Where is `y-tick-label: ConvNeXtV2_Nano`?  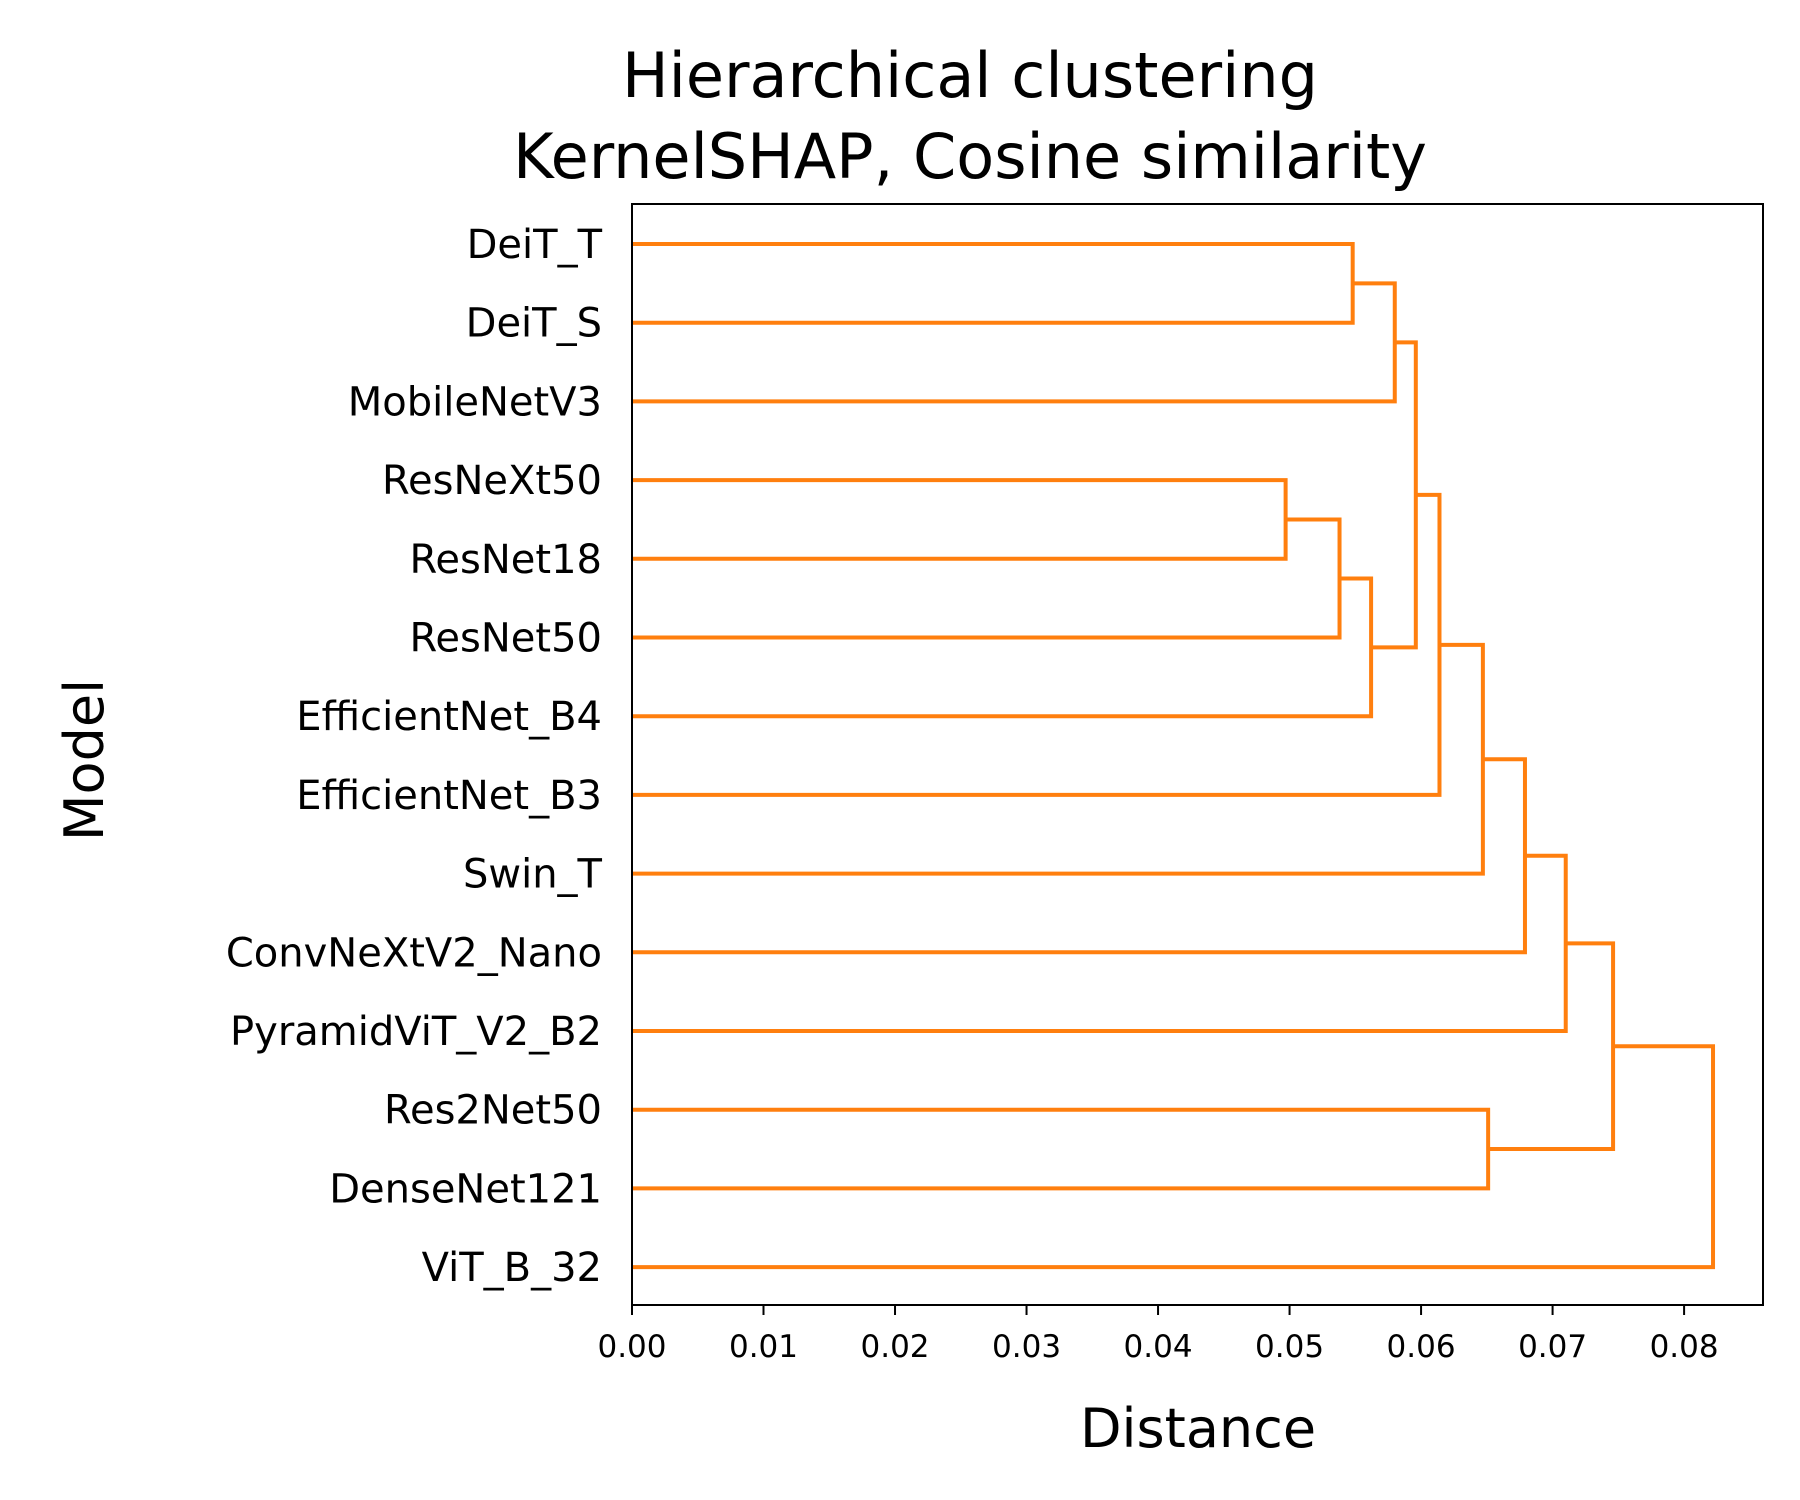 y-tick-label: ConvNeXtV2_Nano is located at coordinates (414, 953).